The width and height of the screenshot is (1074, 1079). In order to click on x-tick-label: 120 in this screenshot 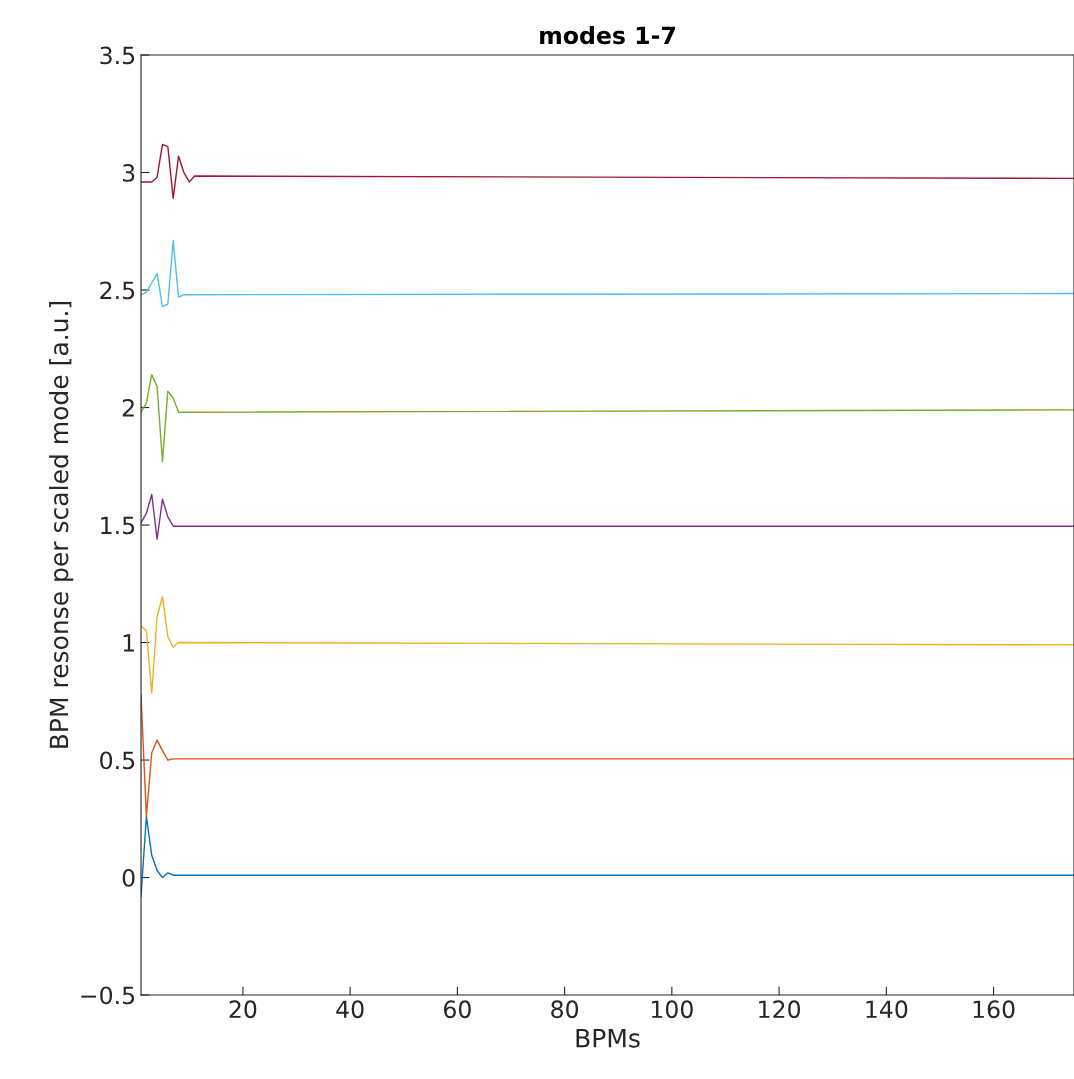, I will do `click(780, 1009)`.